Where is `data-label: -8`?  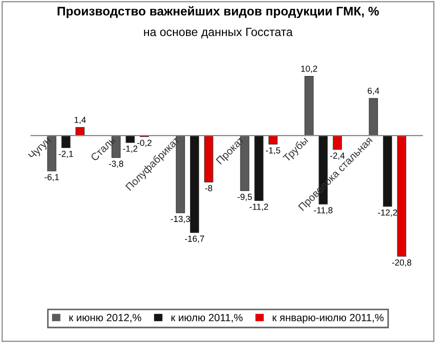 data-label: -8 is located at coordinates (208, 188).